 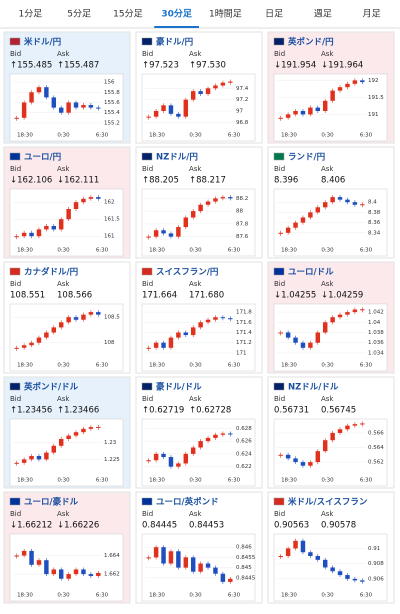 What do you see at coordinates (51, 387) in the screenshot?
I see `pair-name: 英ポンド/ドル` at bounding box center [51, 387].